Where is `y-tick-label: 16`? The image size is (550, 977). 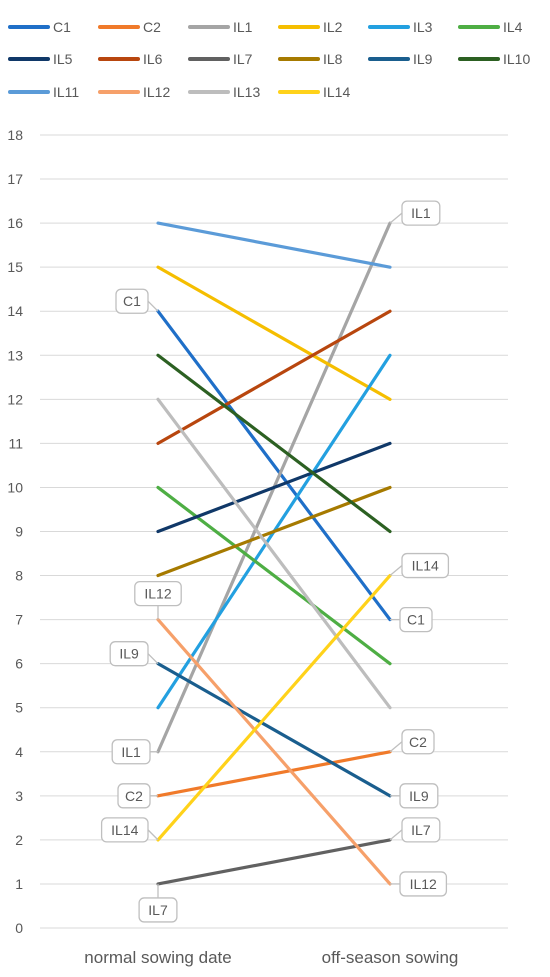 y-tick-label: 16 is located at coordinates (15, 223).